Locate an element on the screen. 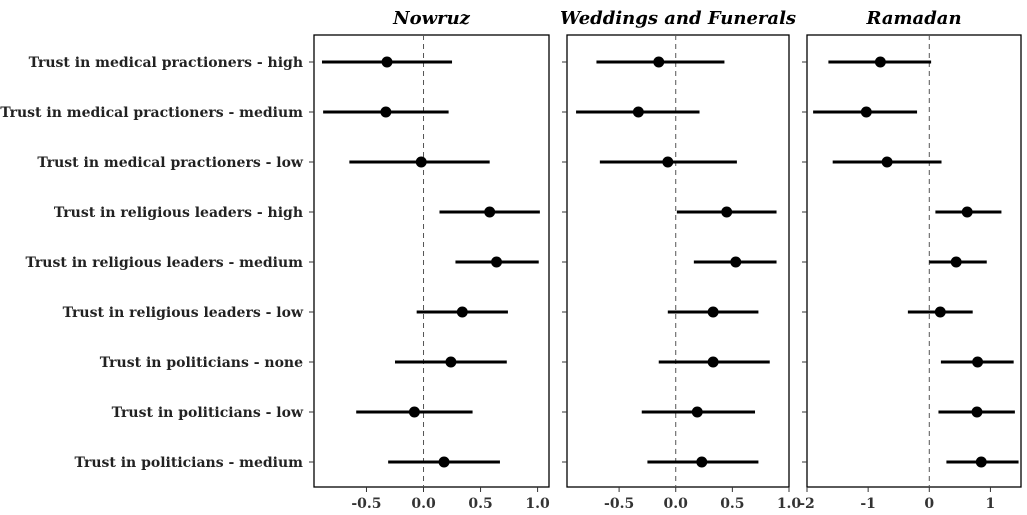 The width and height of the screenshot is (1027, 515). x-tick-label: 1 is located at coordinates (991, 504).